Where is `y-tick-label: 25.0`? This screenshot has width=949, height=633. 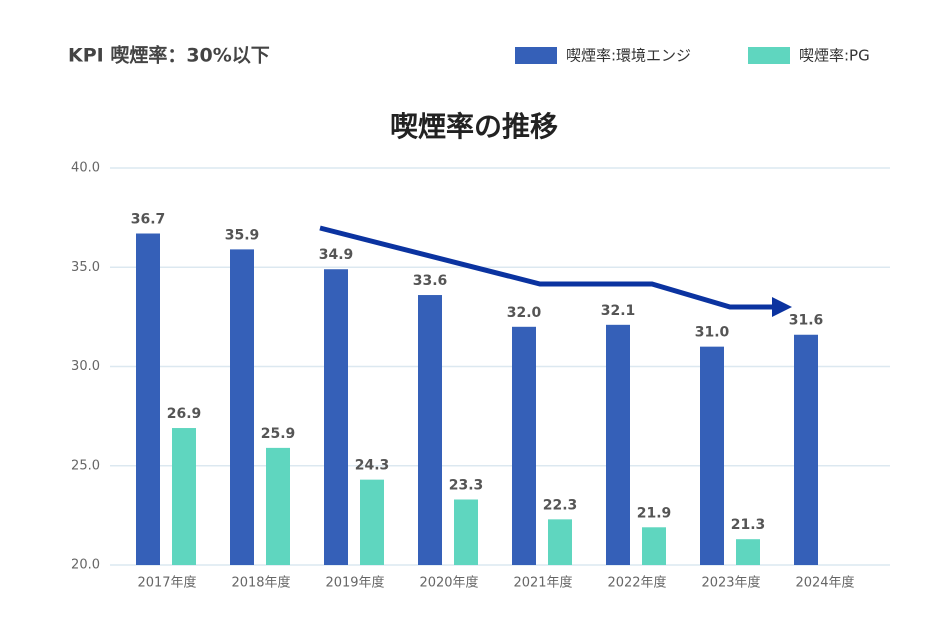
y-tick-label: 25.0 is located at coordinates (85, 465).